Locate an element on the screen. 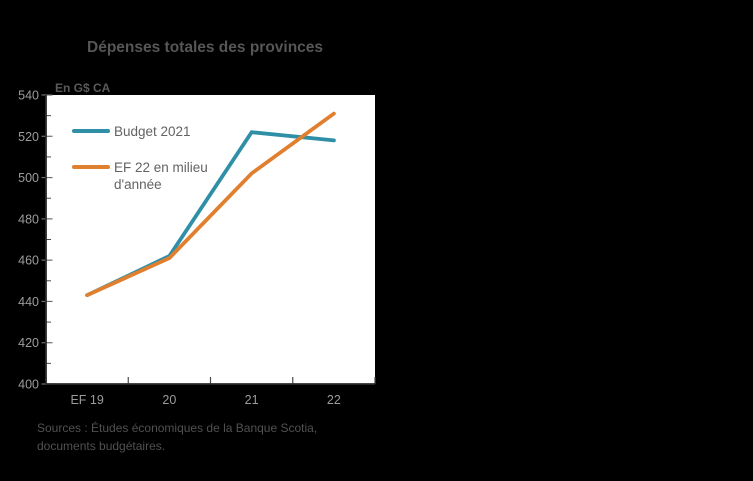 This screenshot has height=481, width=753. y-tick-label: 440 is located at coordinates (28, 302).